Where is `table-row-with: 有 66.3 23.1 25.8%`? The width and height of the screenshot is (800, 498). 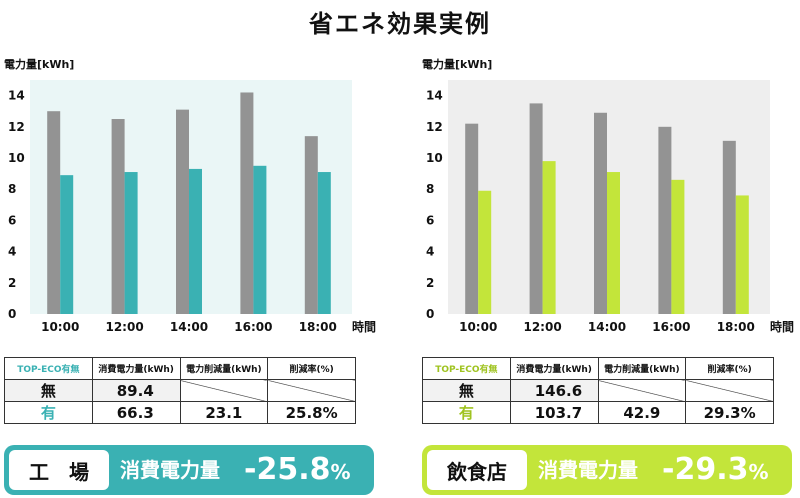 table-row-with: 有 66.3 23.1 25.8% is located at coordinates (180, 412).